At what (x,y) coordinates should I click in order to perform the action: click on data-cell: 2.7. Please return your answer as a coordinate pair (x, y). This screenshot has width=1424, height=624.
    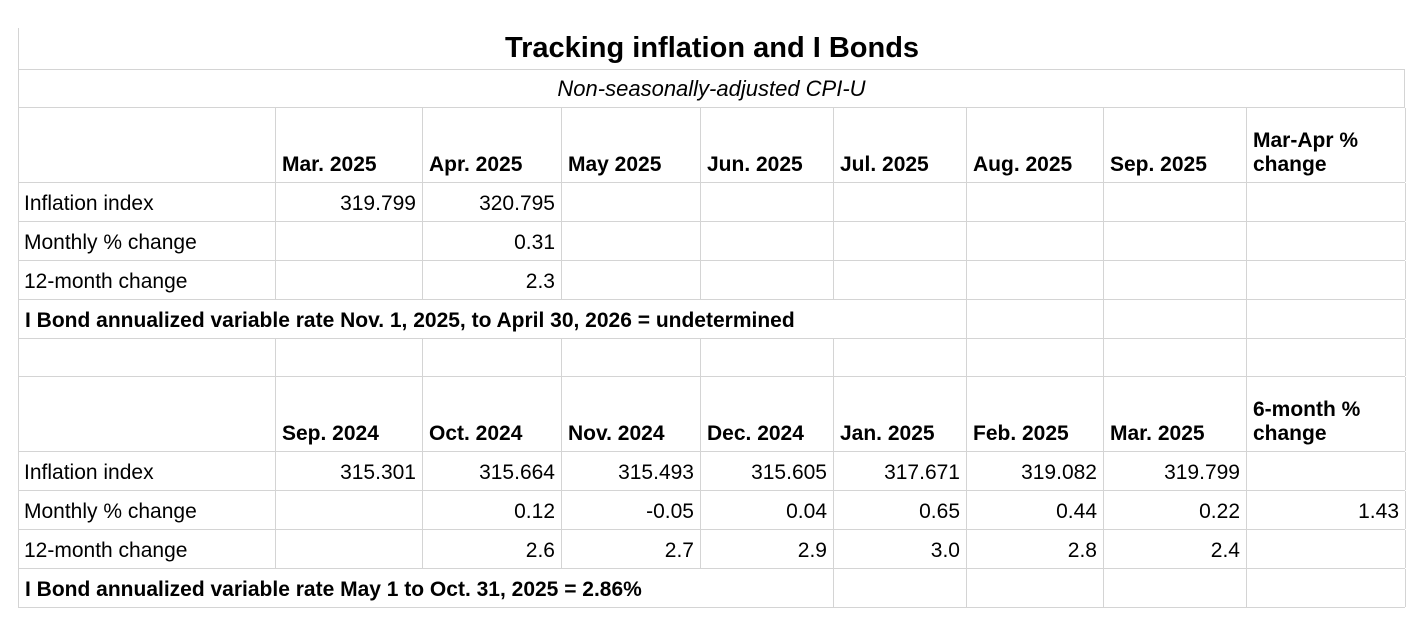
    Looking at the image, I should click on (631, 549).